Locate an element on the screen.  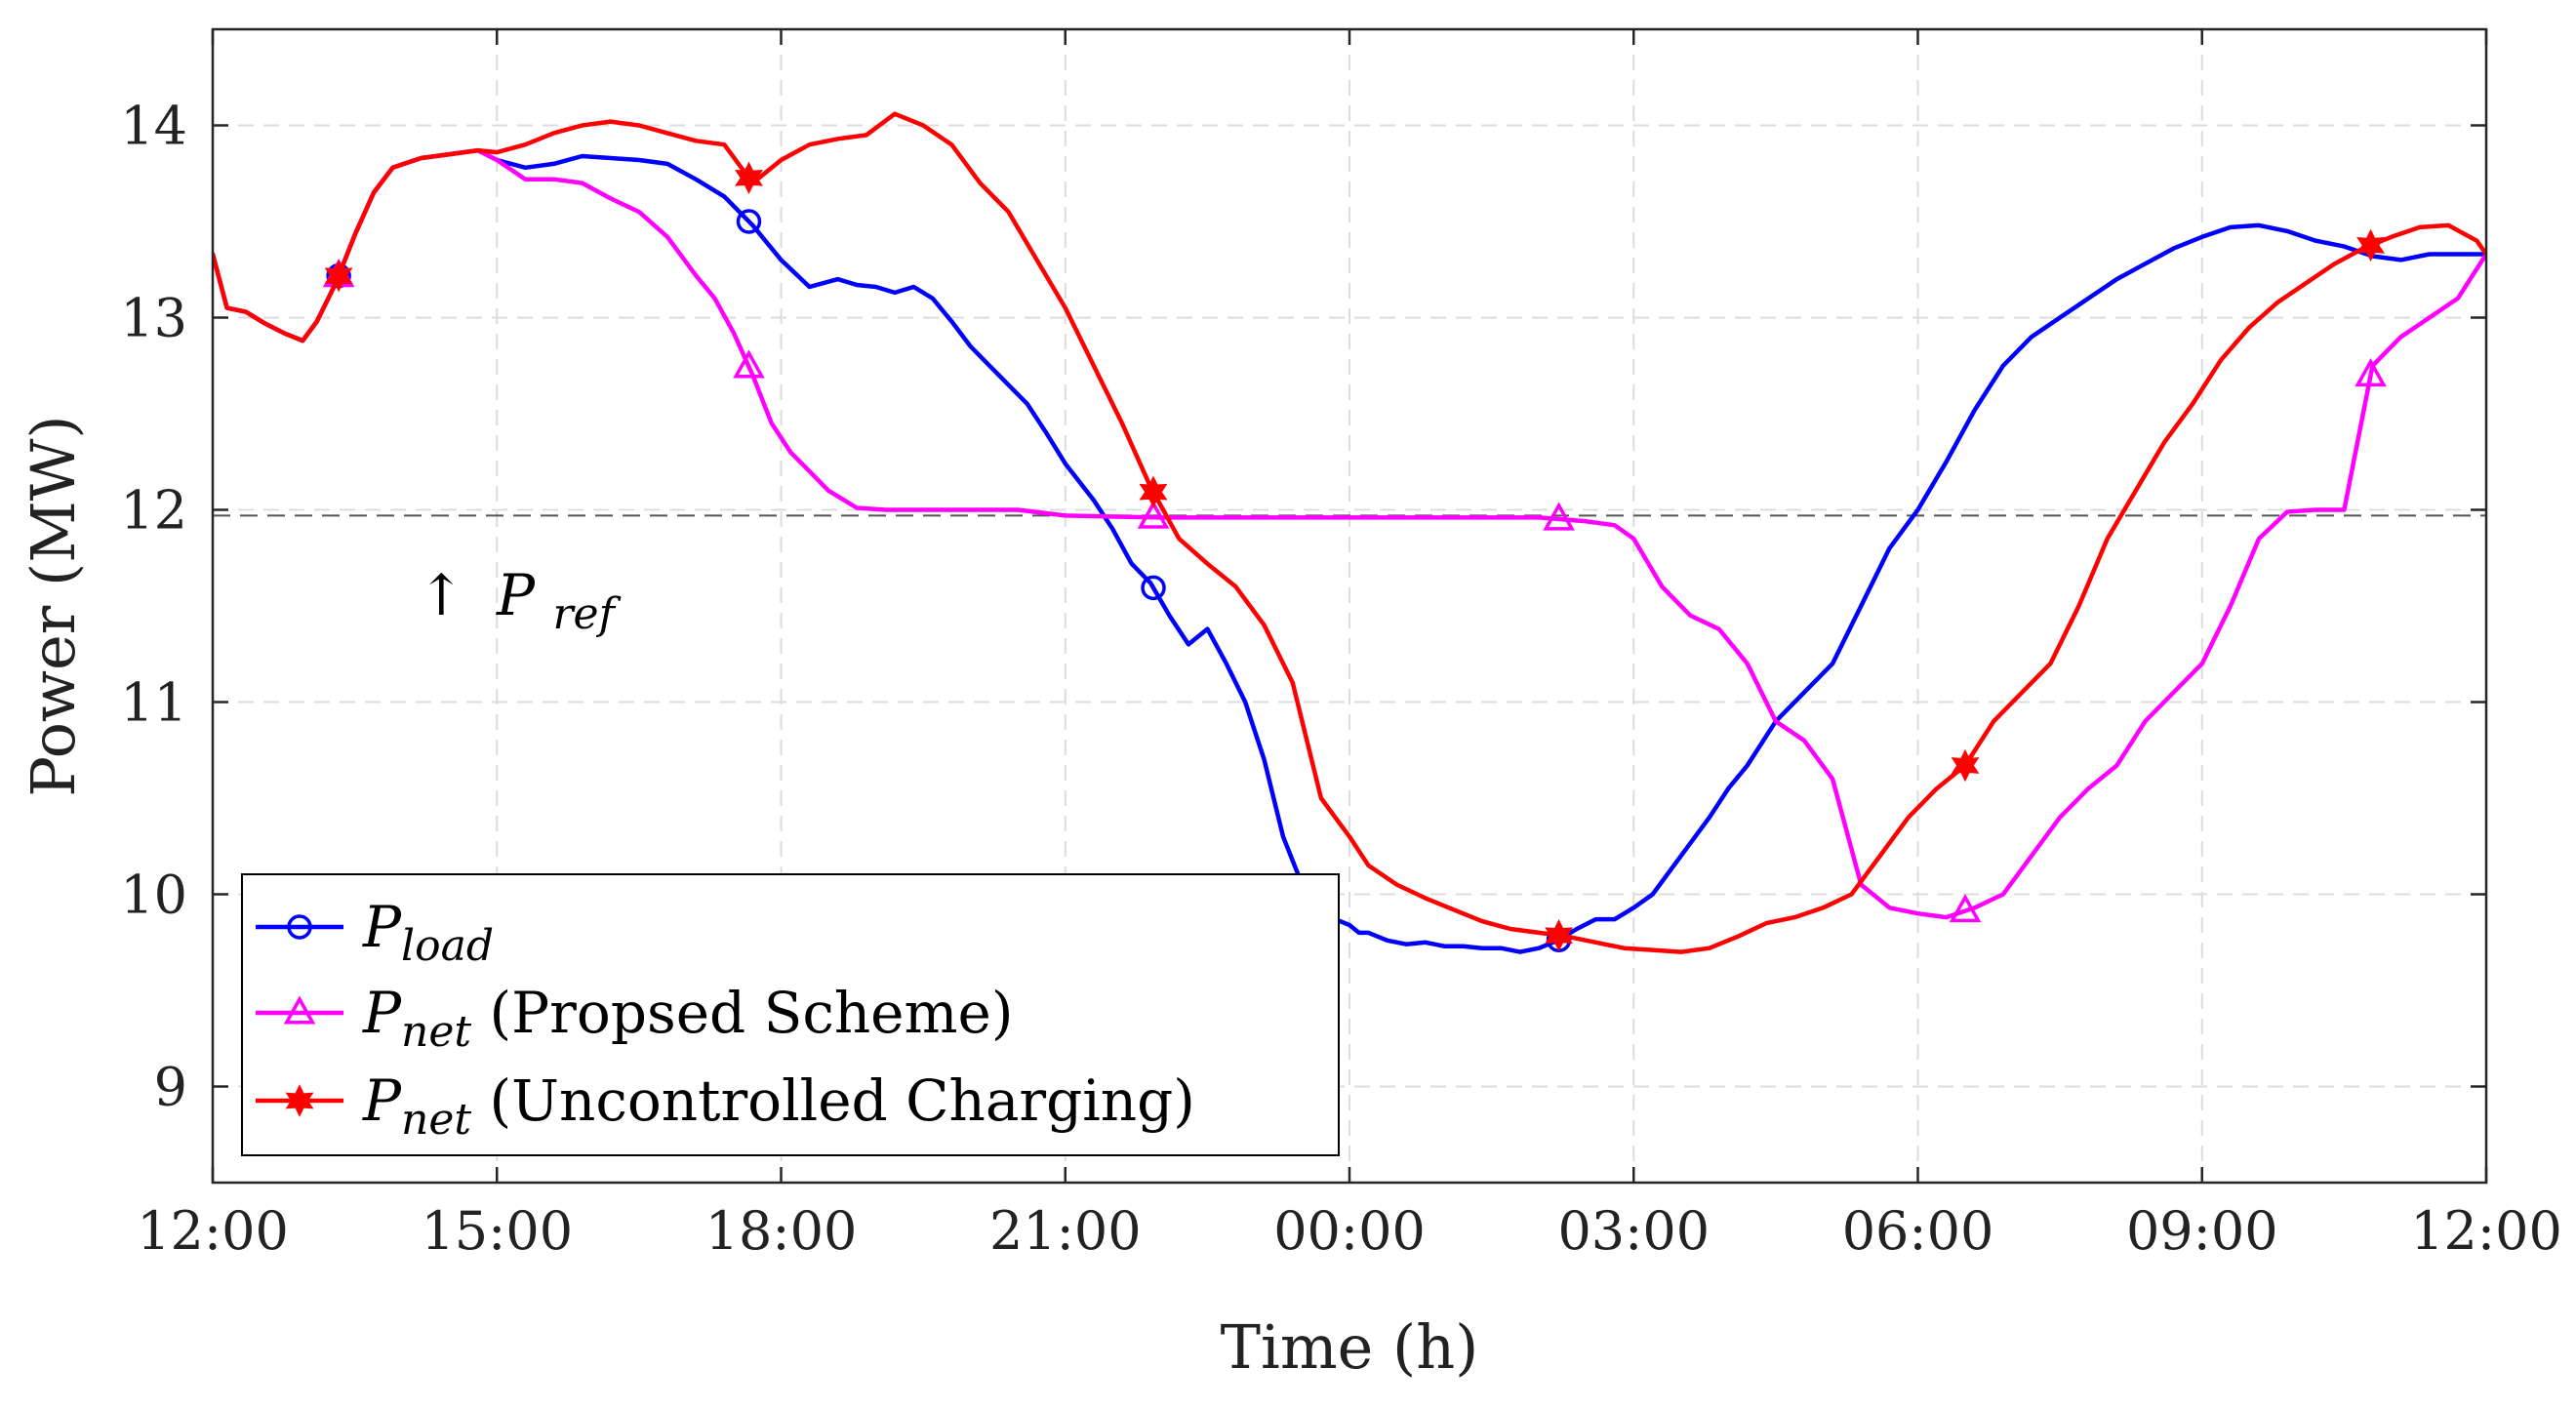
pref-annotation: ↑ P ref is located at coordinates (520, 600).